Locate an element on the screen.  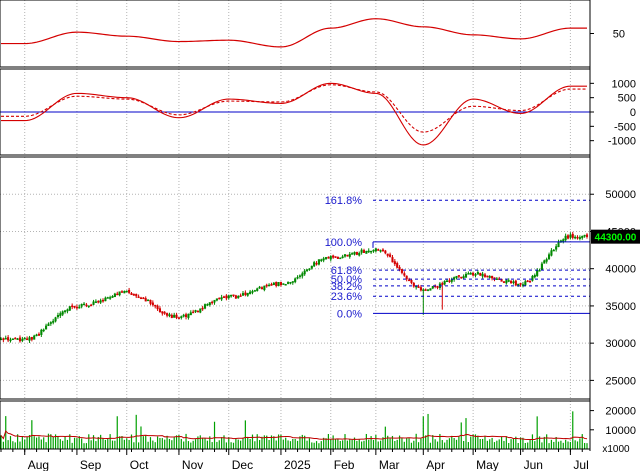
fib-label: 0.0% is located at coordinates (349, 314).